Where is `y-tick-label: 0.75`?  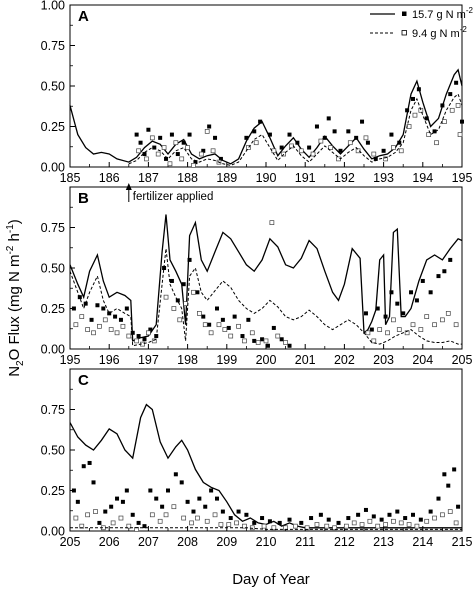 y-tick-label: 0.75 is located at coordinates (53, 46).